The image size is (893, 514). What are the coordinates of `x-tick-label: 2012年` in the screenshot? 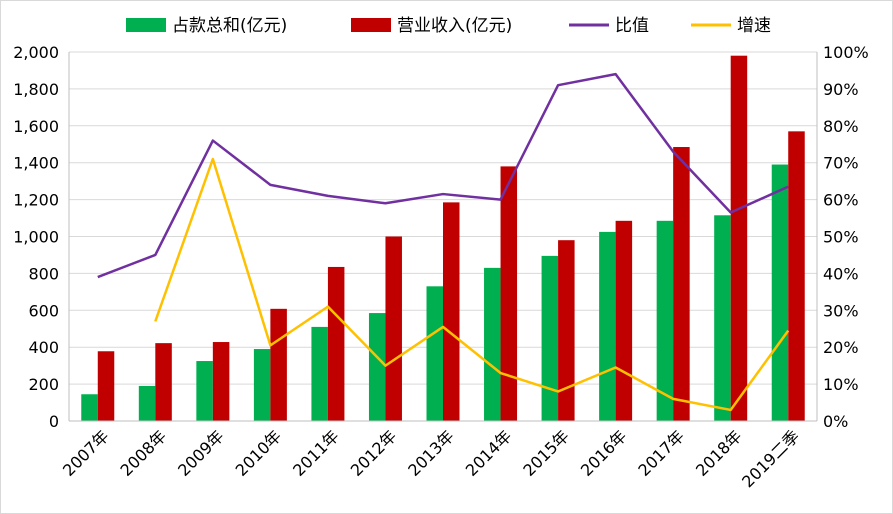 It's located at (374, 453).